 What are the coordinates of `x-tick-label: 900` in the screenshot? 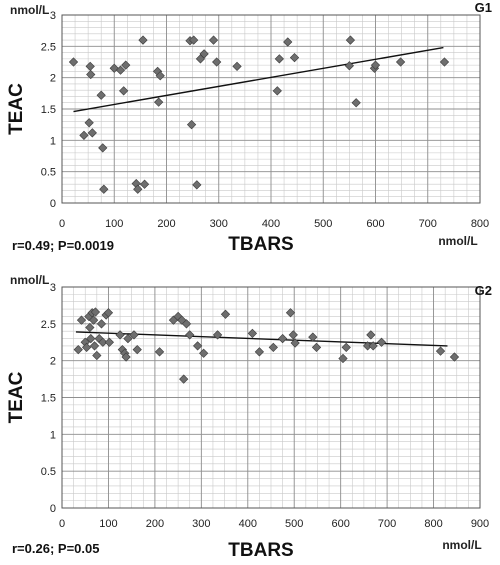 It's located at (480, 524).